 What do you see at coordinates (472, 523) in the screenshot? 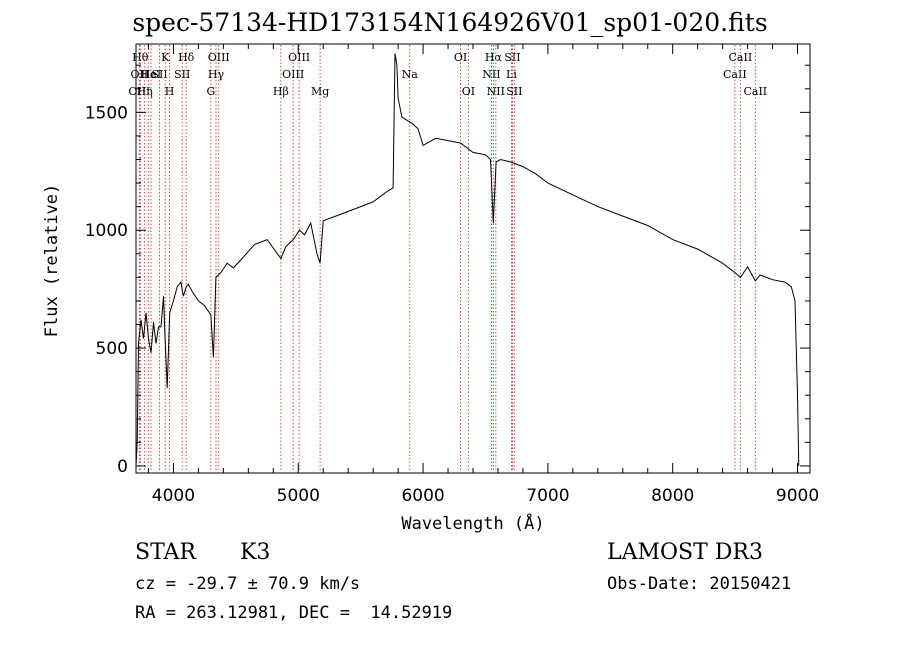
I see `x-axis-label: Wavelength (Å)` at bounding box center [472, 523].